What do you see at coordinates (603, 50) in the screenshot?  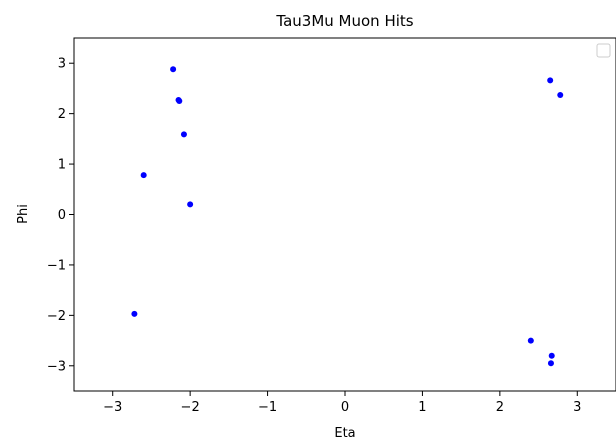 I see `legend-box` at bounding box center [603, 50].